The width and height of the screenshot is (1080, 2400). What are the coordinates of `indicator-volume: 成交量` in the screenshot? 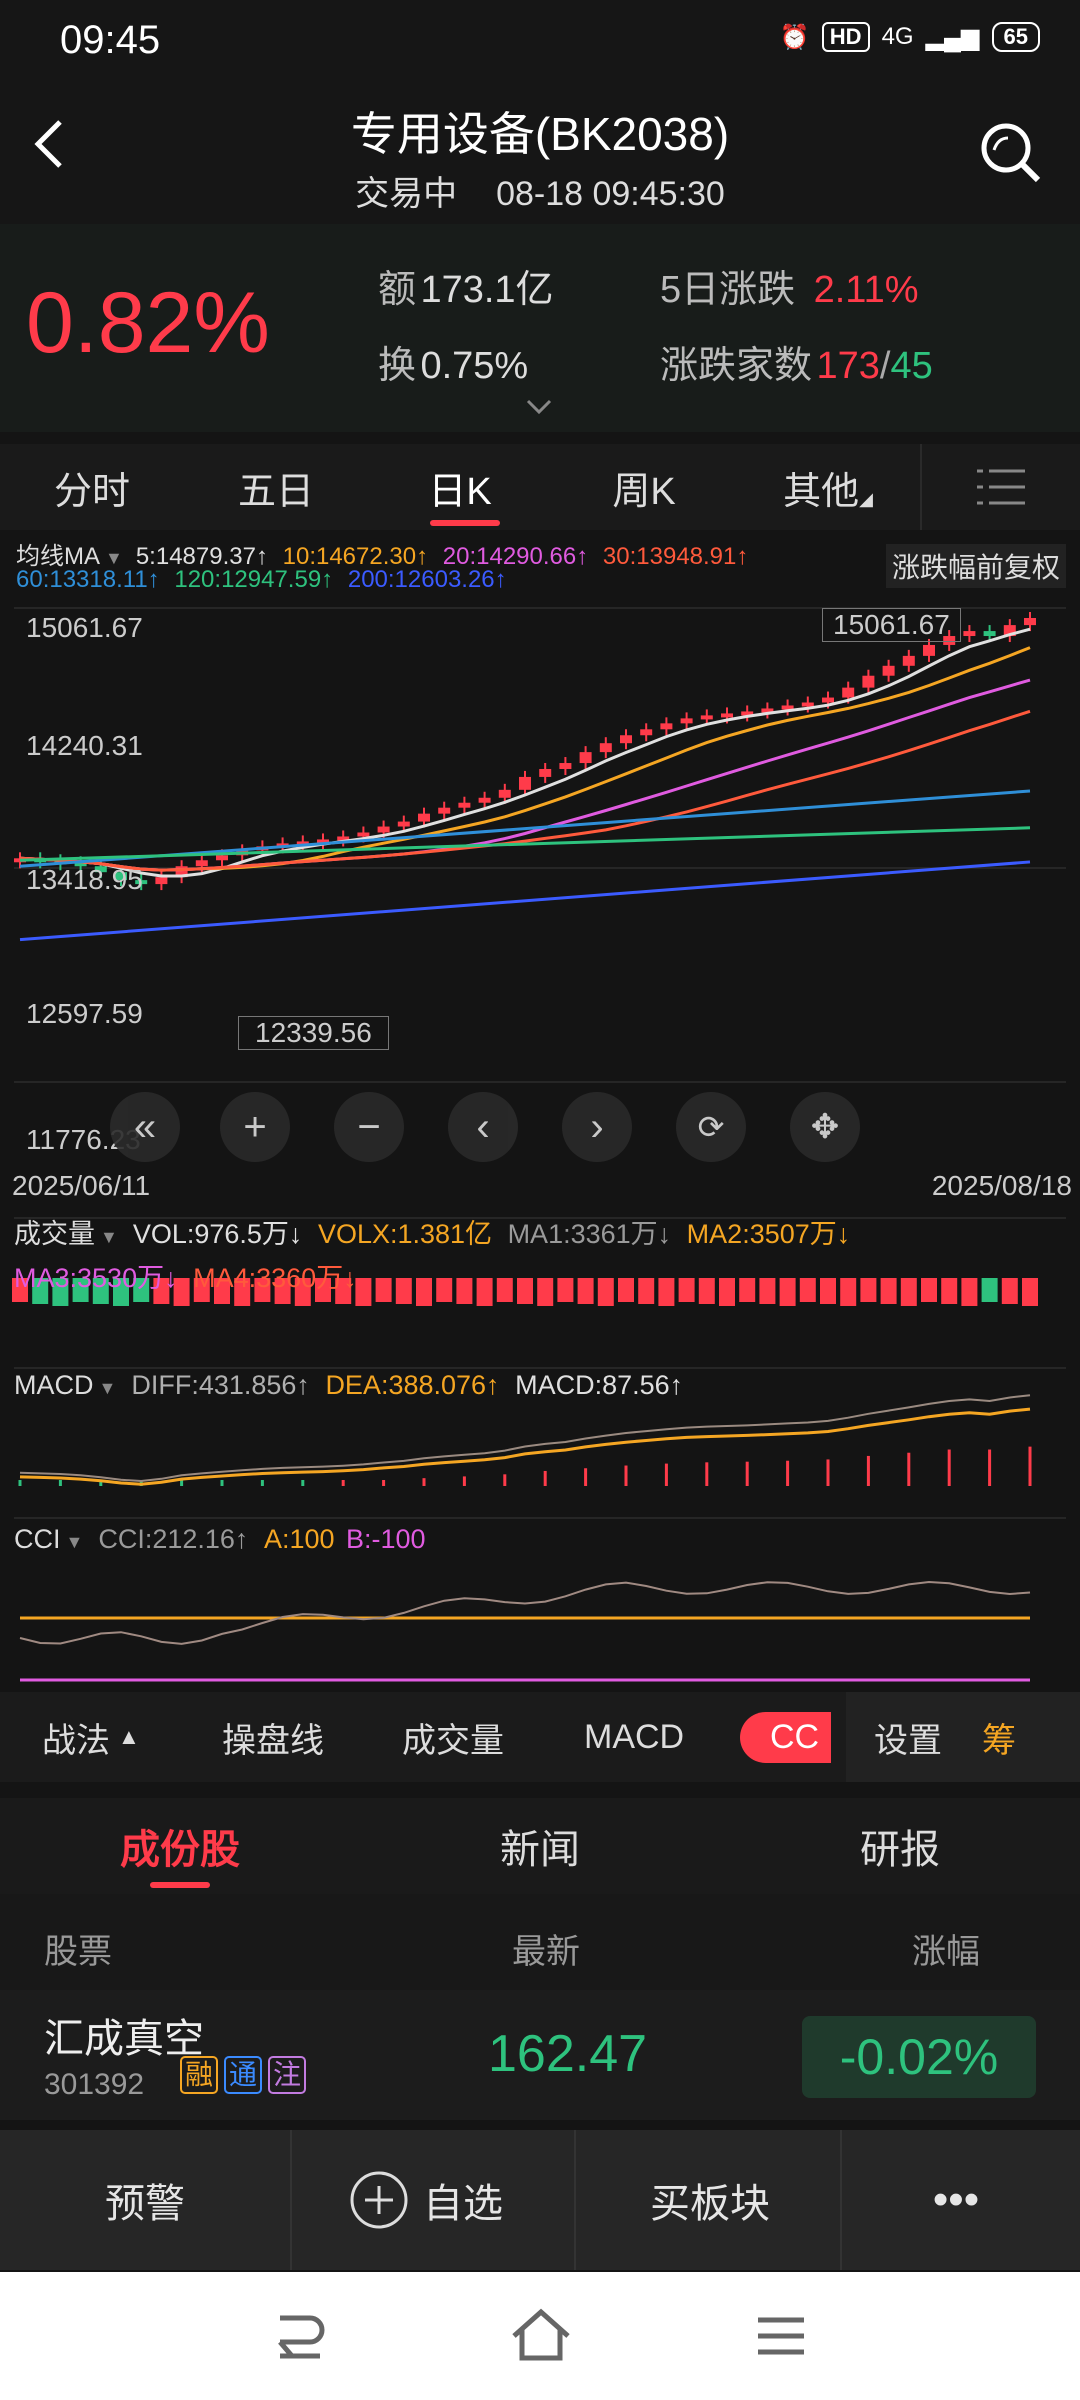 It's located at (453, 1740).